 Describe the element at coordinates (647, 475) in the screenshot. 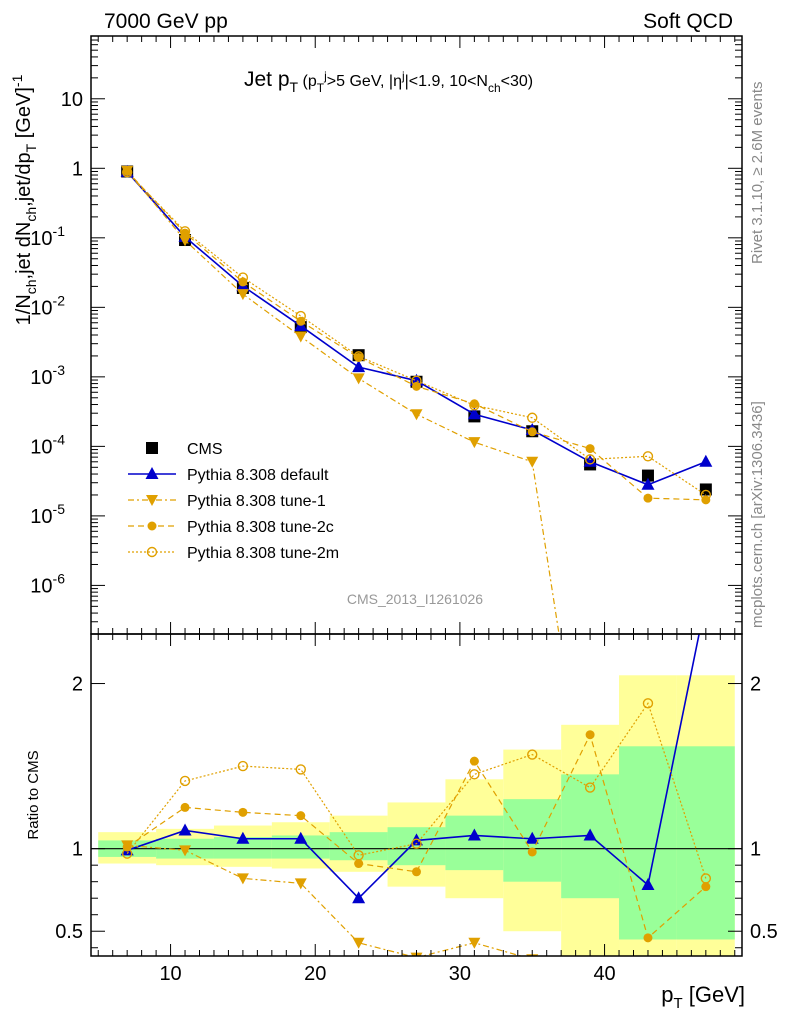

I see `point-data` at that location.